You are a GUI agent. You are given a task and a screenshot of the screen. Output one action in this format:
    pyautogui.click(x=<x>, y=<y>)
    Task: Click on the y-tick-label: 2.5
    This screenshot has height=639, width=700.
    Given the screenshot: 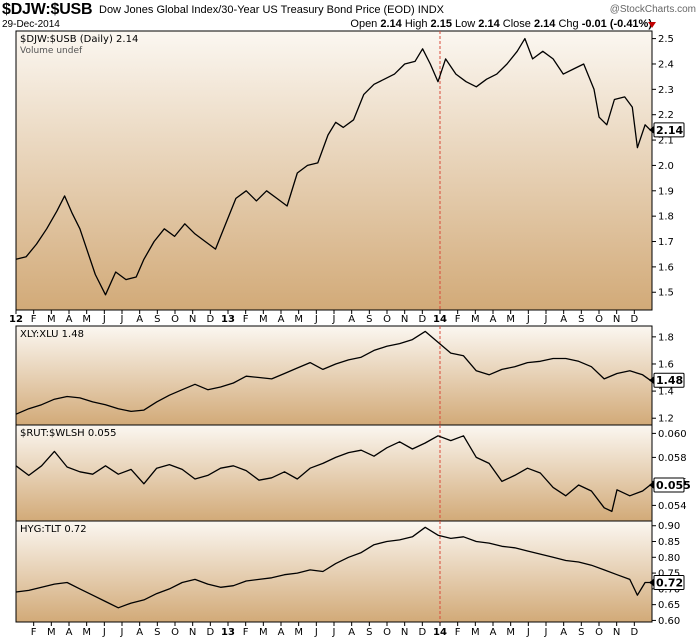 What is the action you would take?
    pyautogui.click(x=666, y=39)
    